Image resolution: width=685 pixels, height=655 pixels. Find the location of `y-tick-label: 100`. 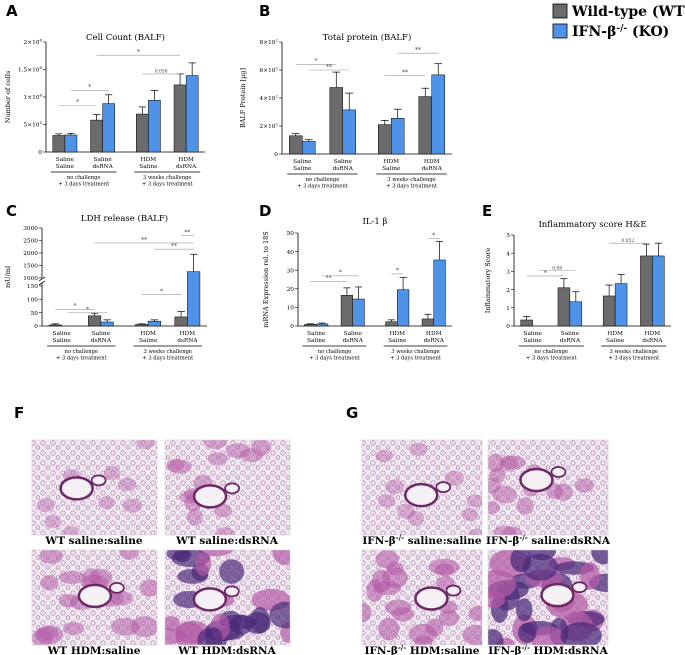

y-tick-label: 100 is located at coordinates (32, 300).